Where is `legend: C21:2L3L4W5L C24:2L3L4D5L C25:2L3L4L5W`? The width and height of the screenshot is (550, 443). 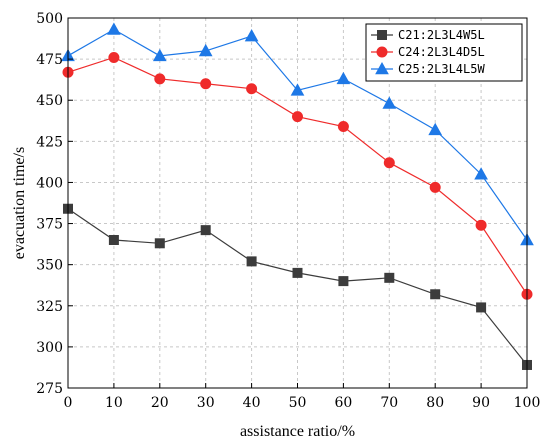 legend: C21:2L3L4W5L C24:2L3L4D5L C25:2L3L4L5W is located at coordinates (444, 52).